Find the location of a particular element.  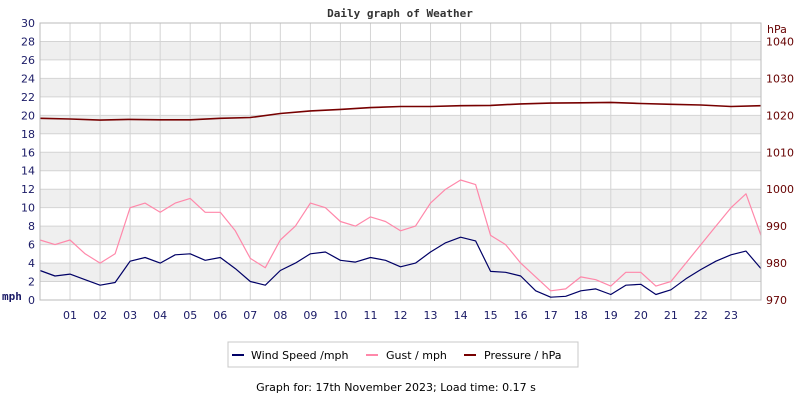

chart-title: Daily graph of Weather is located at coordinates (400, 13).